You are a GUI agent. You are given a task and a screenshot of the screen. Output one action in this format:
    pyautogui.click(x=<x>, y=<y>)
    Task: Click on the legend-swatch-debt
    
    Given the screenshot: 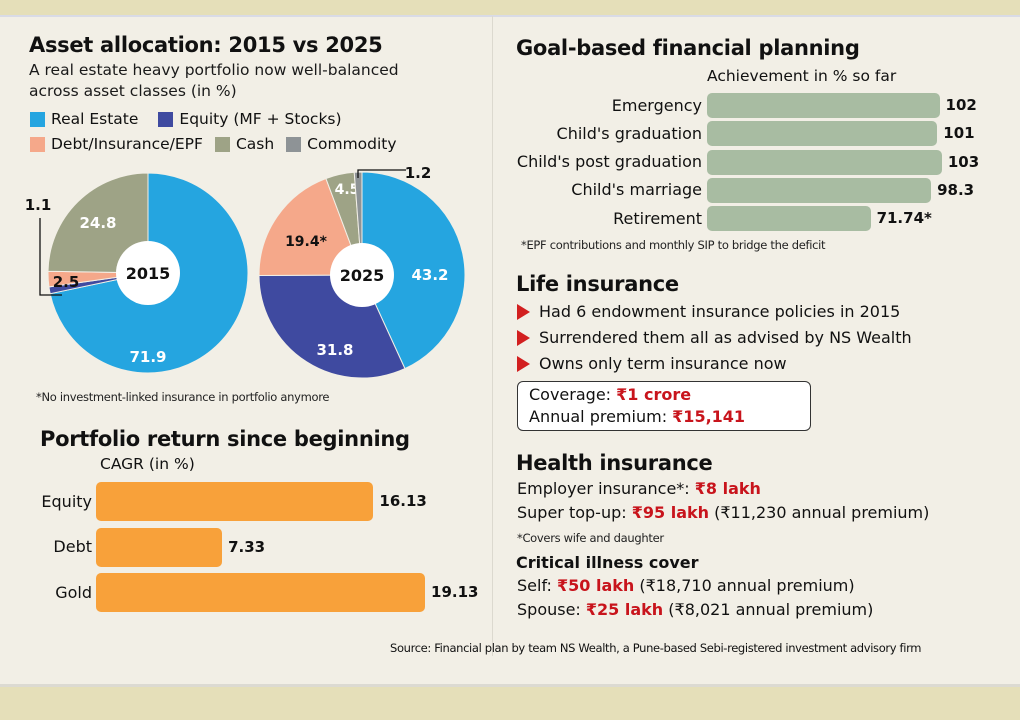 What is the action you would take?
    pyautogui.click(x=37, y=144)
    